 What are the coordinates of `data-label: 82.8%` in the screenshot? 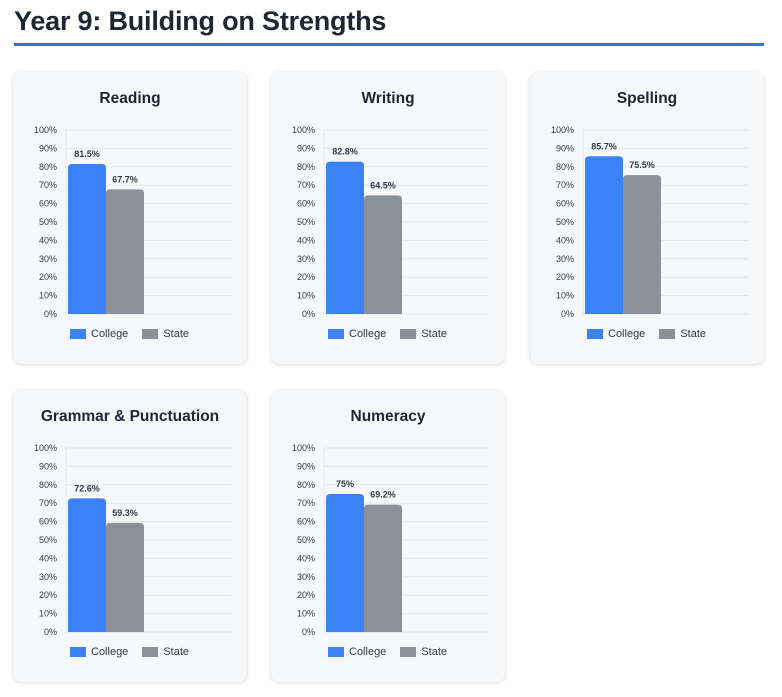 It's located at (345, 152).